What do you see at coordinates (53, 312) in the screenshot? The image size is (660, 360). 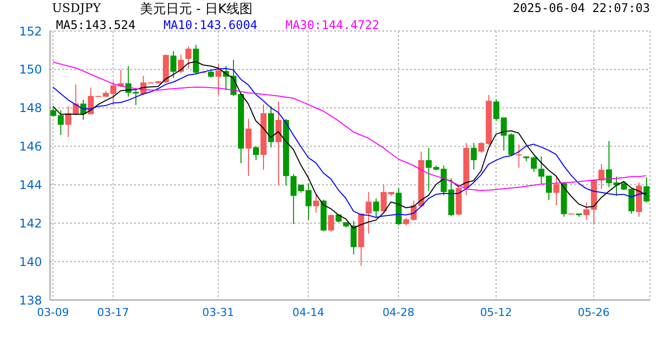 I see `x-tick-label: 03-09` at bounding box center [53, 312].